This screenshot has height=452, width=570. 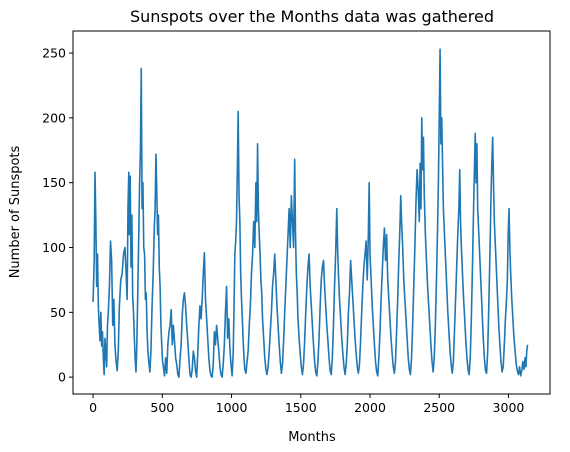 I want to click on y-axis: 0 50 100 150 200 250, so click(x=57, y=215).